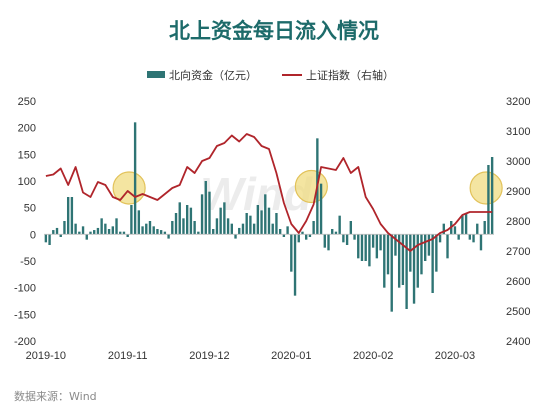 The height and width of the screenshot is (411, 548). I want to click on legend-bar-swatch, so click(156, 74).